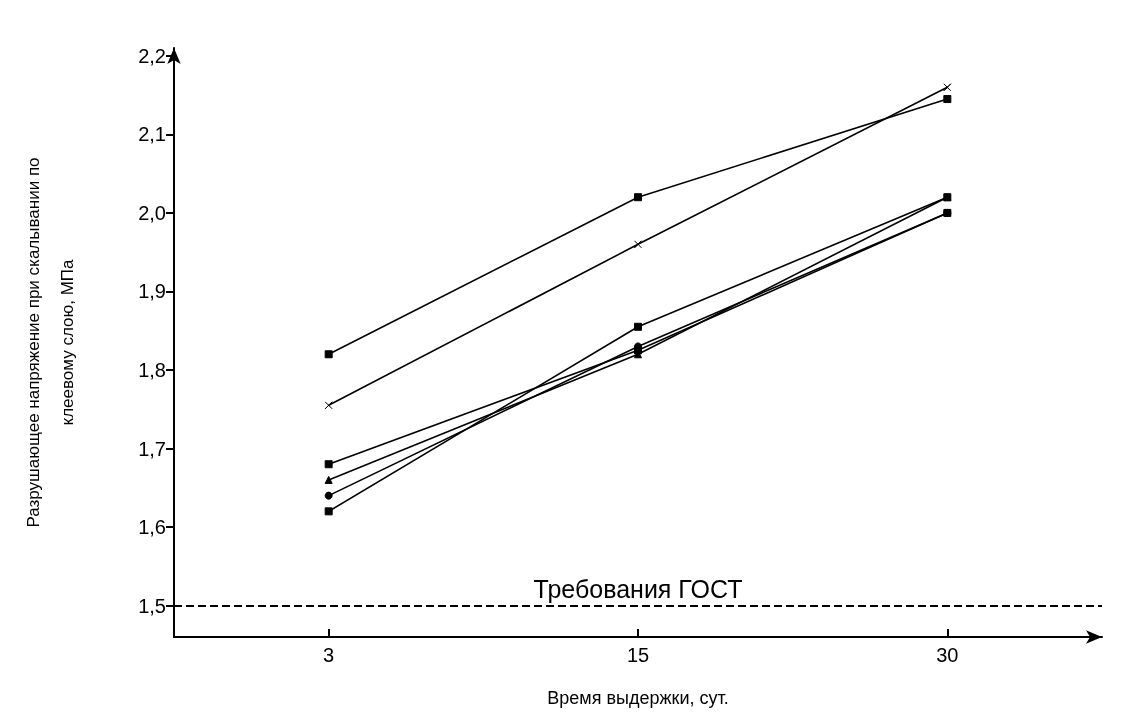  What do you see at coordinates (152, 527) in the screenshot?
I see `y-tick-label: 1,6` at bounding box center [152, 527].